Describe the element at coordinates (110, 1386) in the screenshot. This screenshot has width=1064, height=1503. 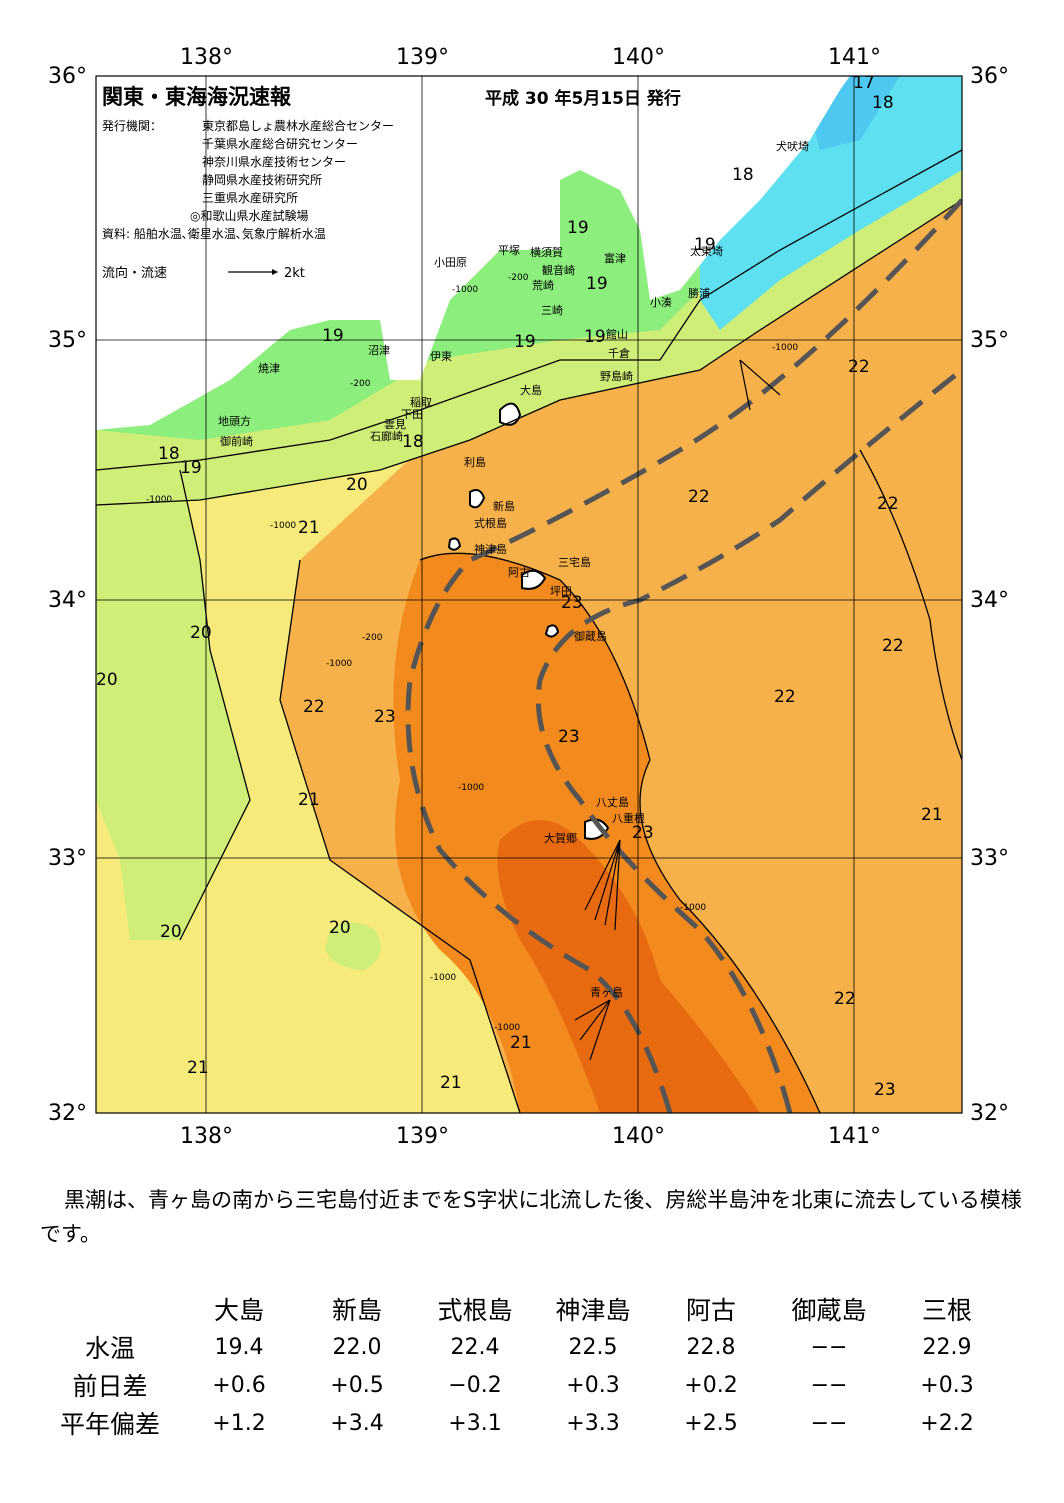
I see `row-label: 前日差` at that location.